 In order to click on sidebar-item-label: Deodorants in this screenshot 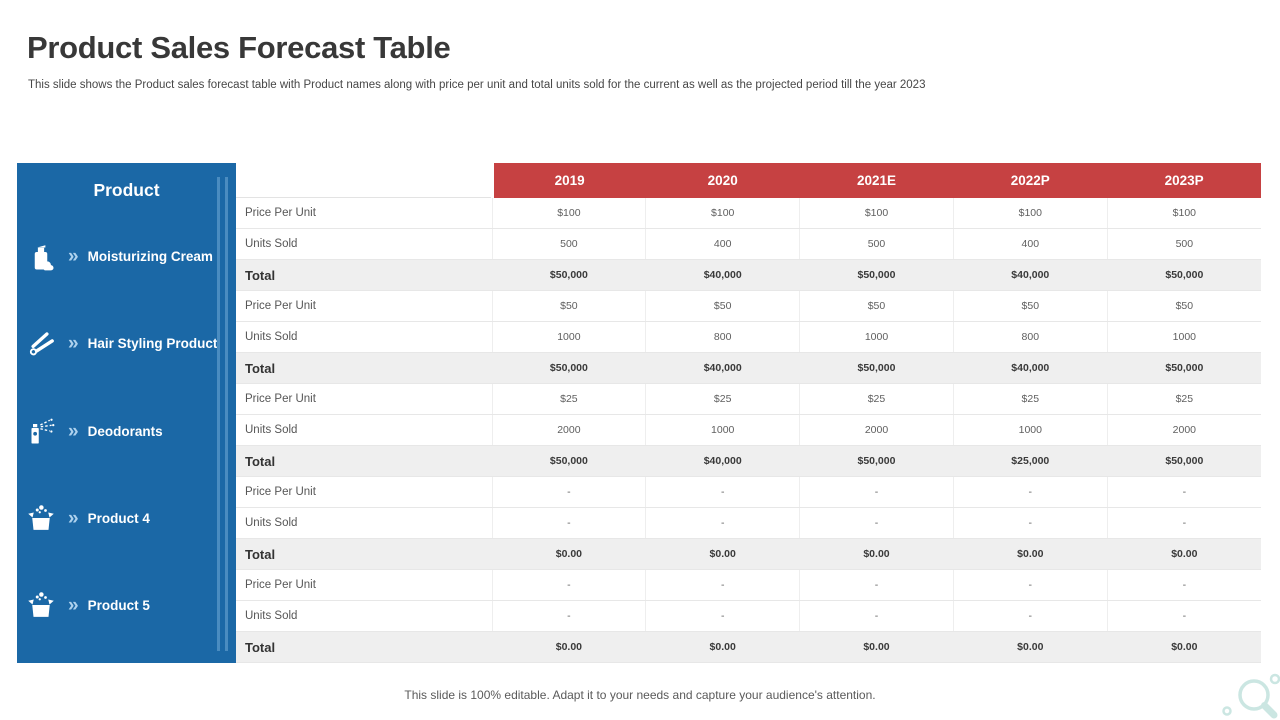, I will do `click(125, 431)`.